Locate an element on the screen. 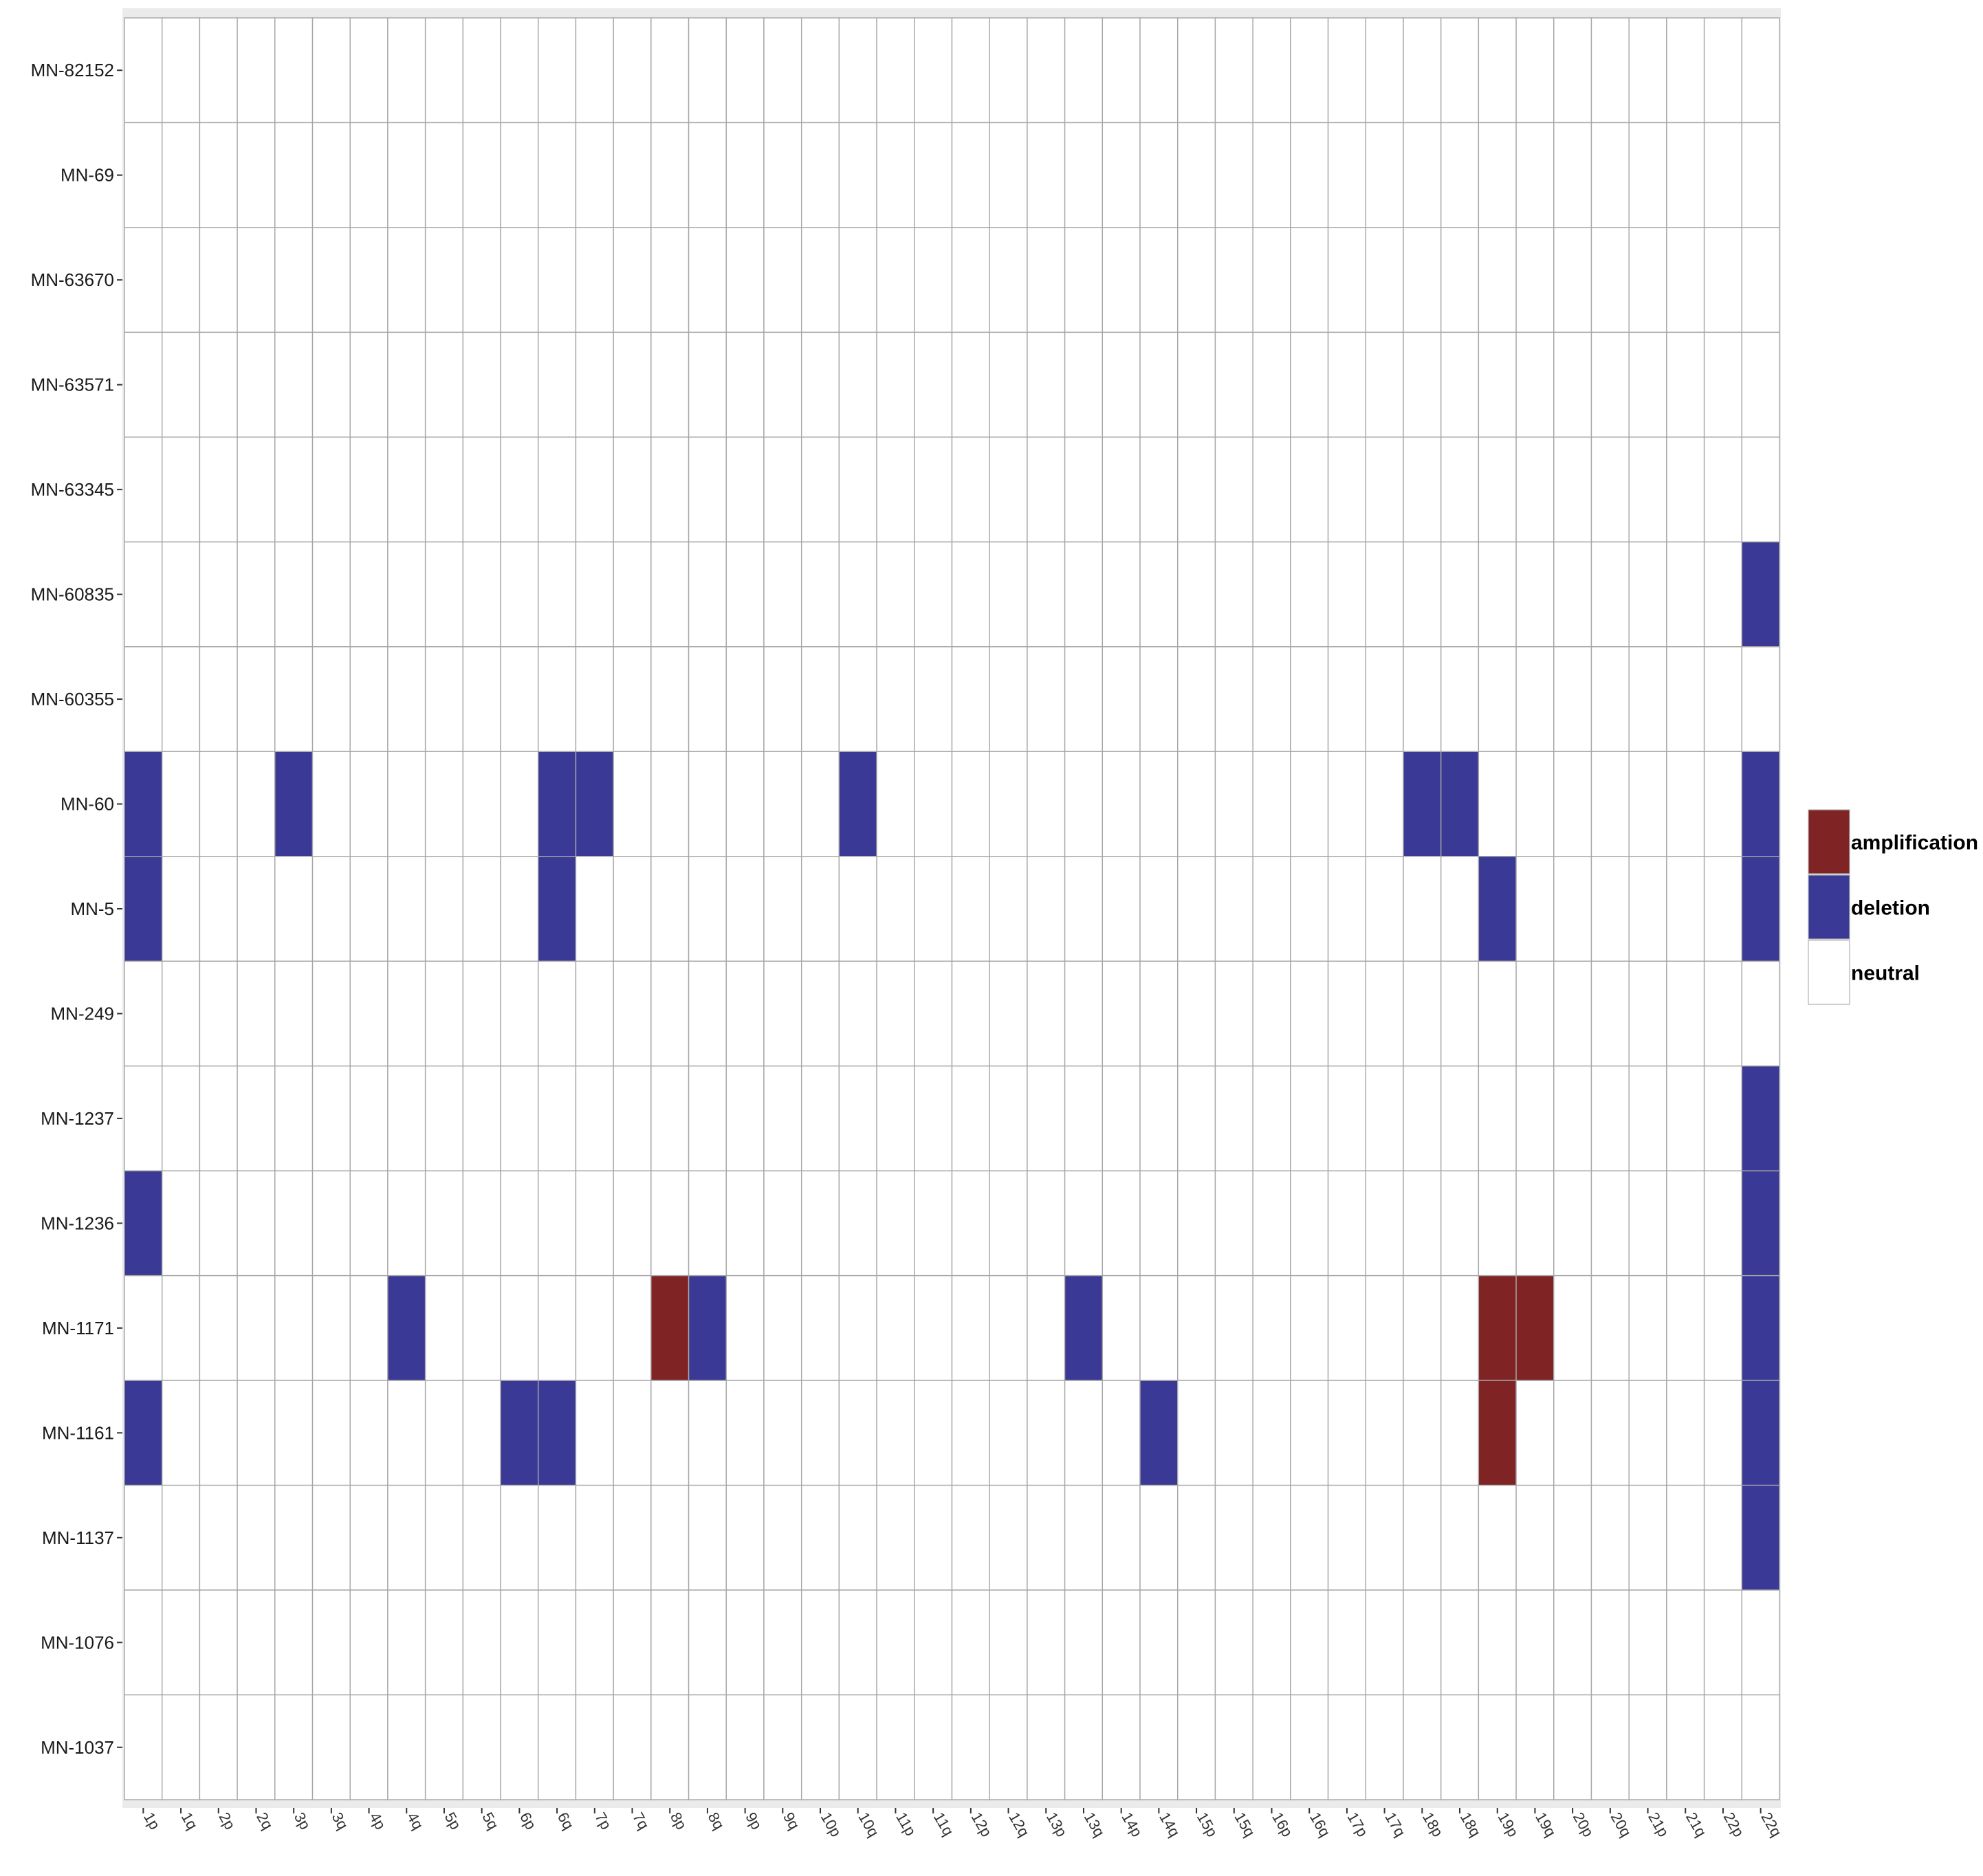  heatmap-cell-mn-69-2p is located at coordinates (219, 175).